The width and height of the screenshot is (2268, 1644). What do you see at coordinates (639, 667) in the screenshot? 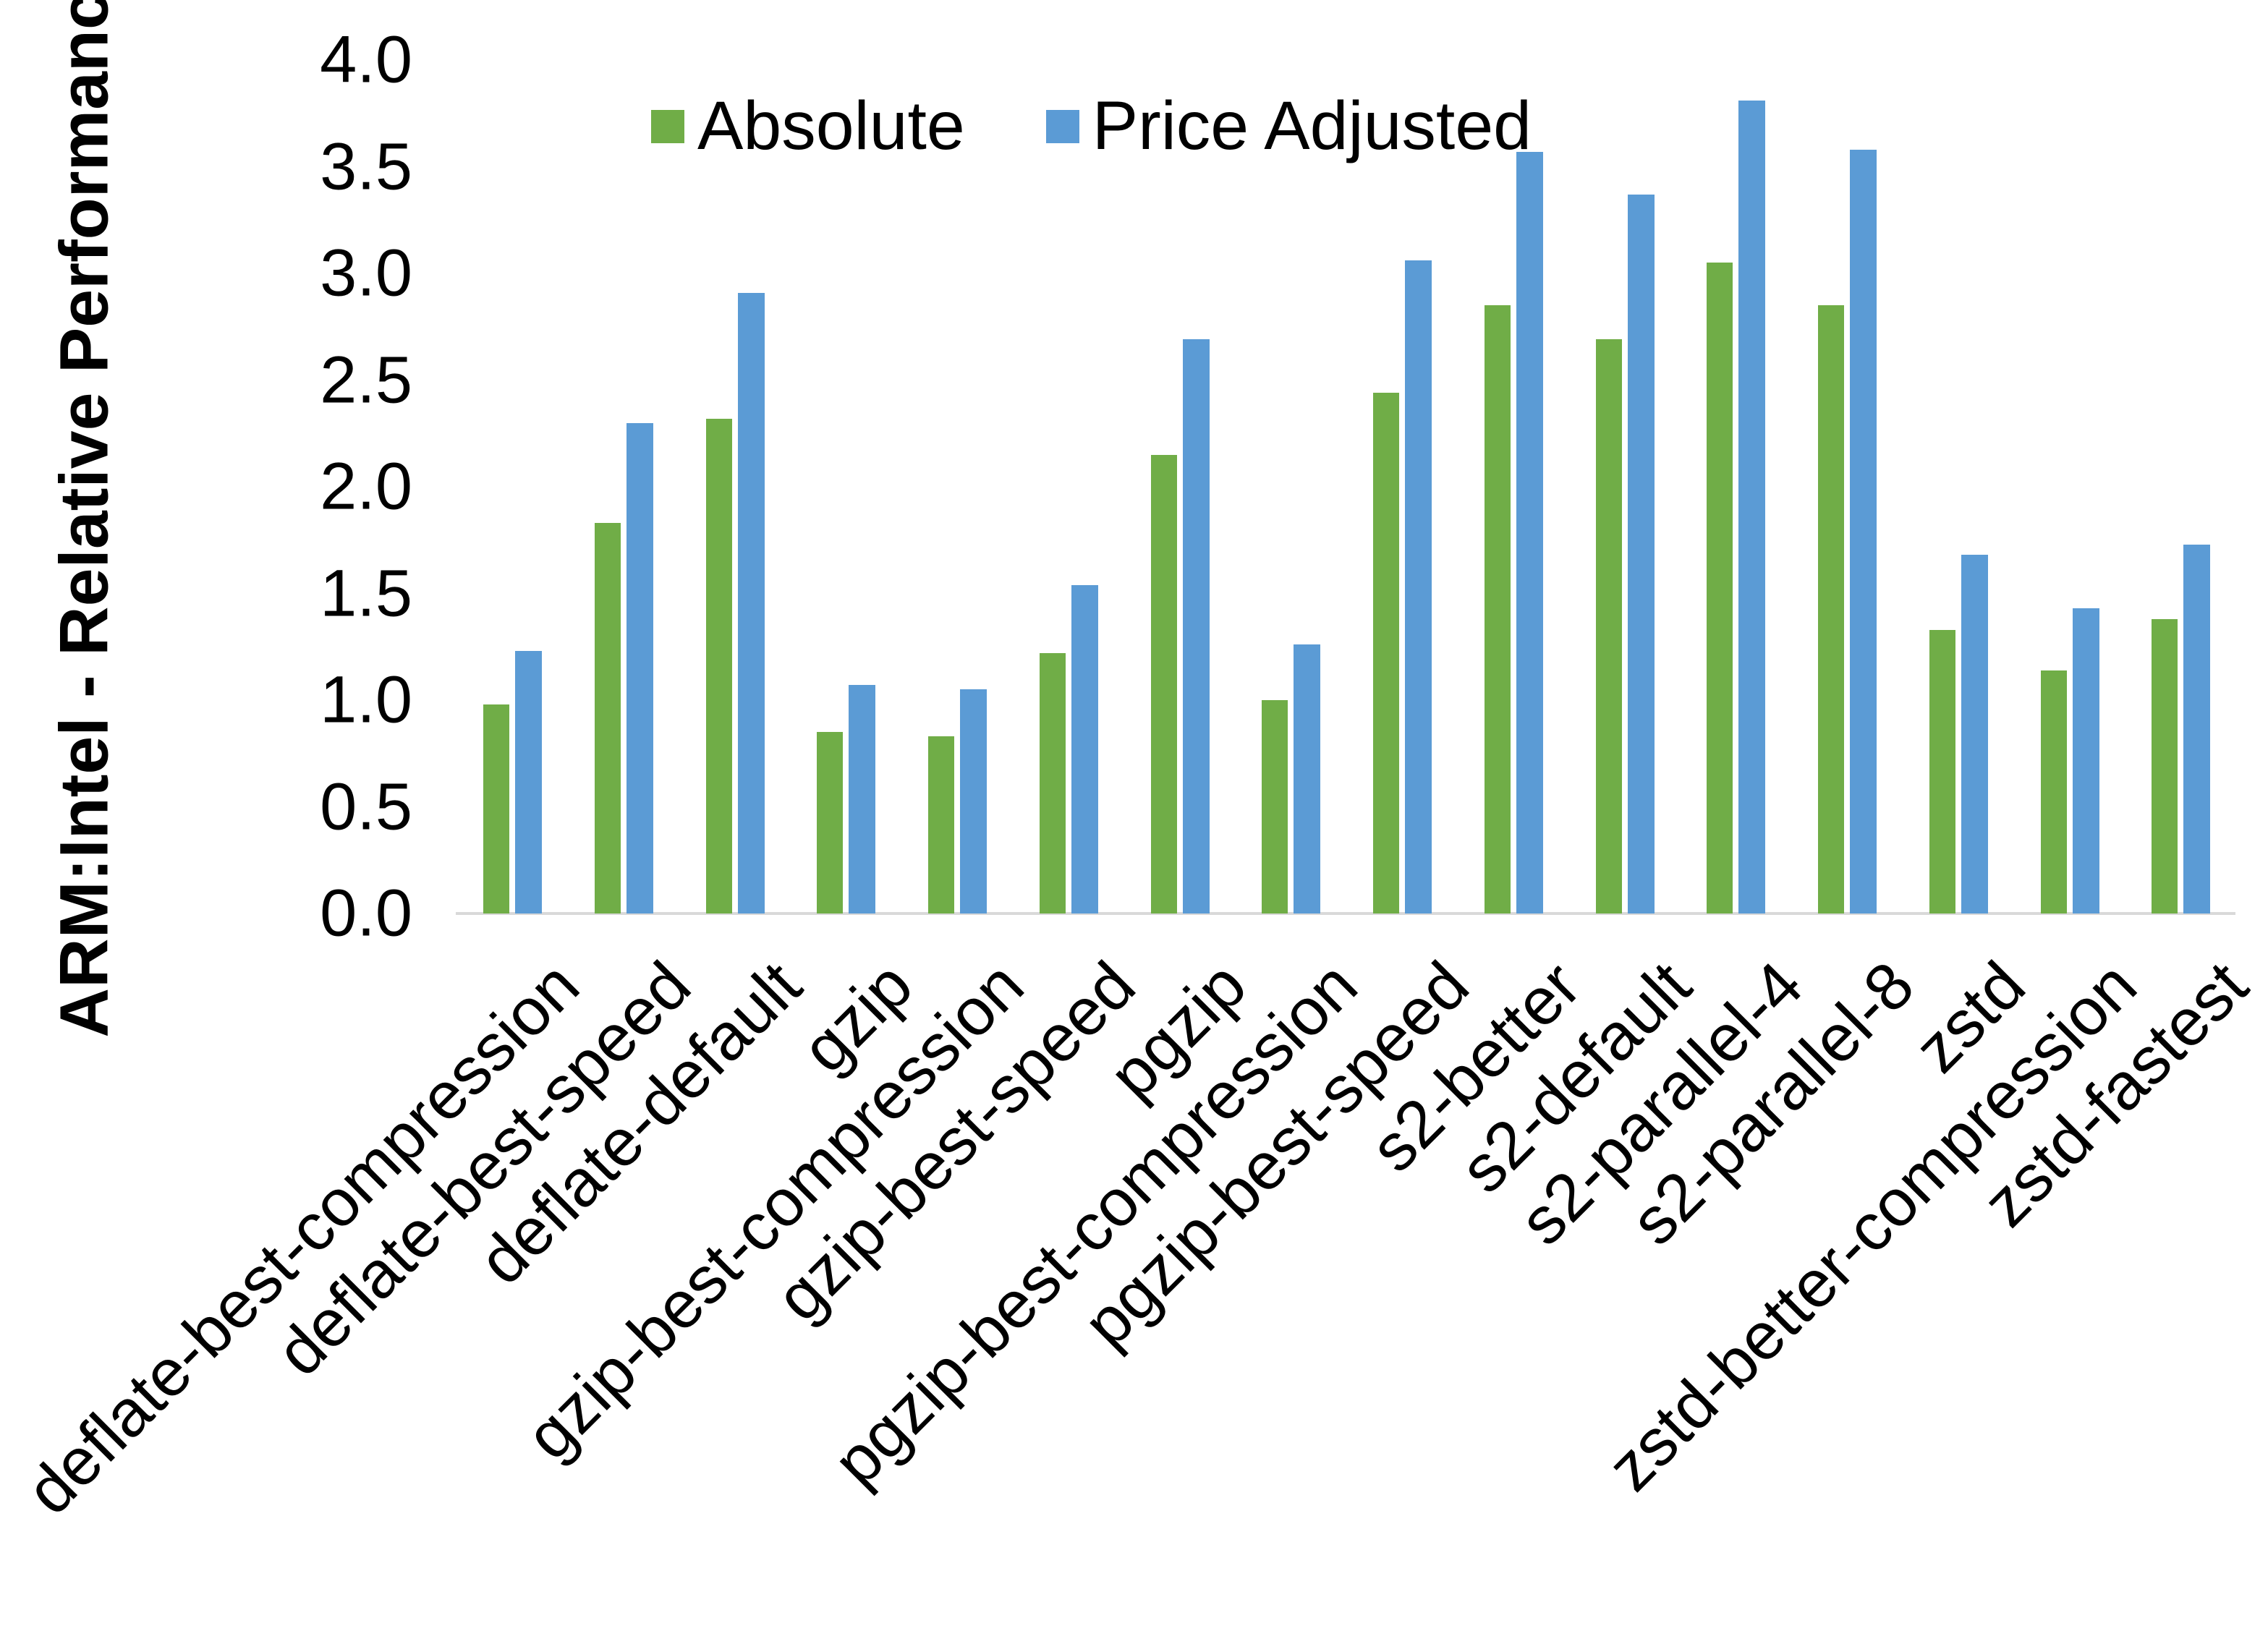
I see `bar-price-adjusted-deflate-best-speed` at bounding box center [639, 667].